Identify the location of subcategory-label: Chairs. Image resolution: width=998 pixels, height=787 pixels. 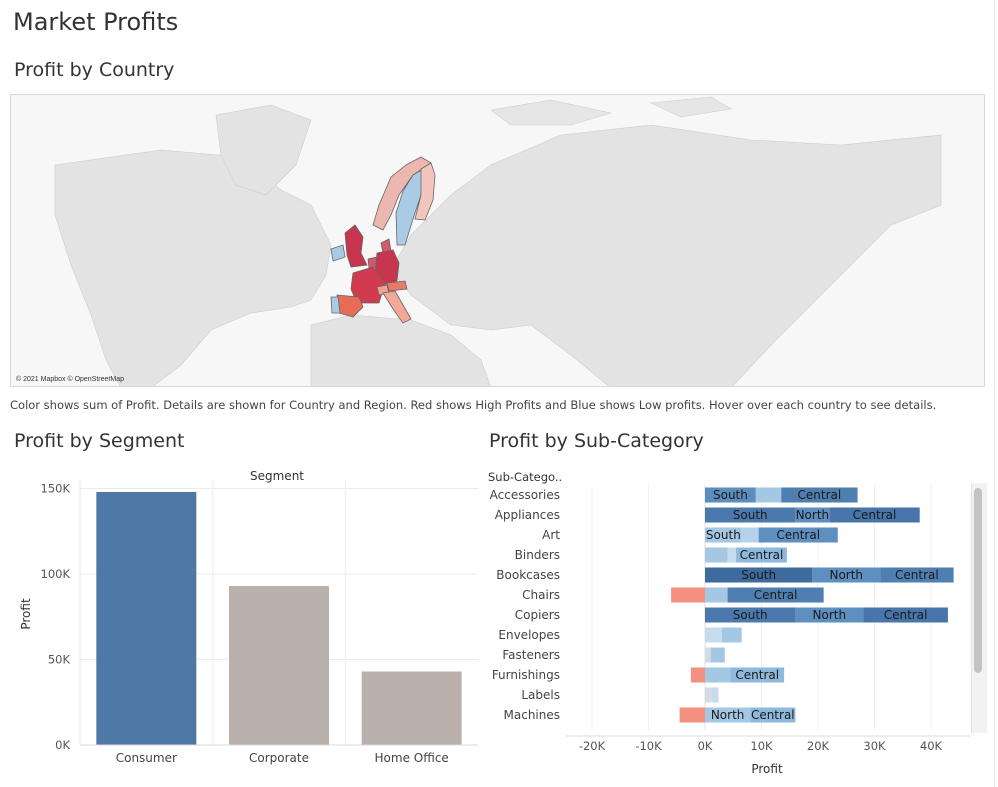
(541, 595).